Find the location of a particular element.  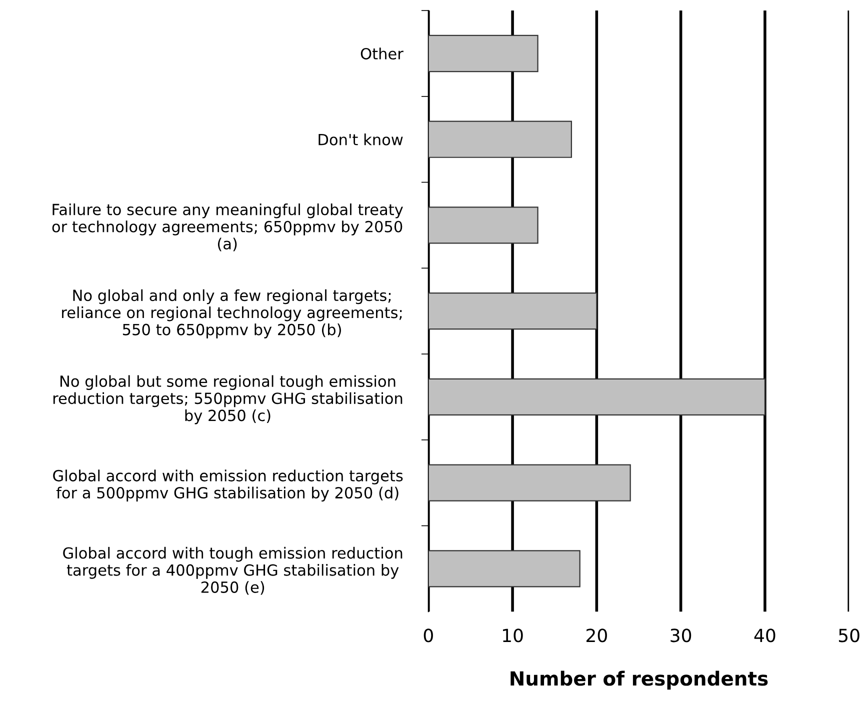

x-tick-label: 40 is located at coordinates (765, 635).